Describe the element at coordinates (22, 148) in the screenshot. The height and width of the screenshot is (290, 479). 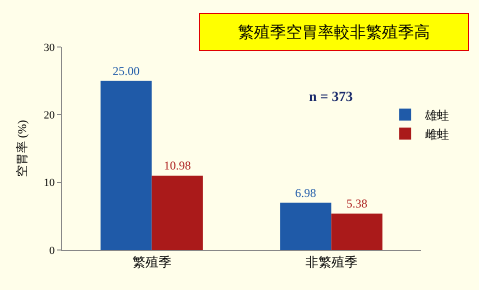
I see `y-axis-title: 空胃率 (%)` at that location.